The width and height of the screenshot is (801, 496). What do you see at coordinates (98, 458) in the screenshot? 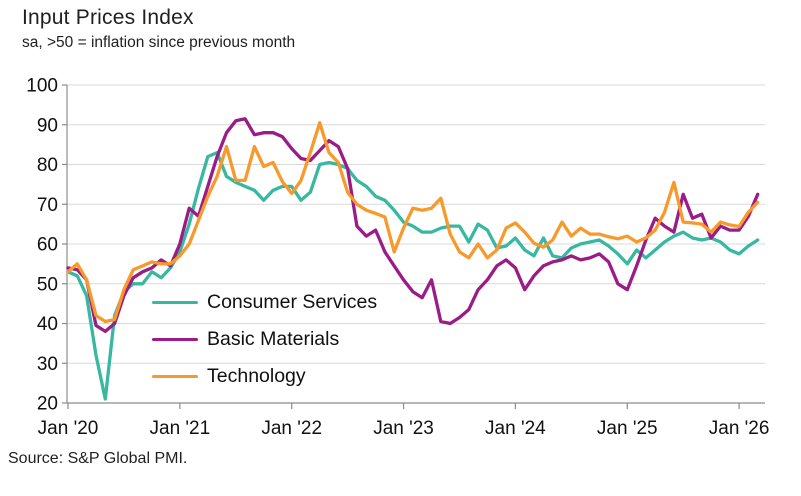
I see `source-note: Source: S&P Global PMI.` at bounding box center [98, 458].